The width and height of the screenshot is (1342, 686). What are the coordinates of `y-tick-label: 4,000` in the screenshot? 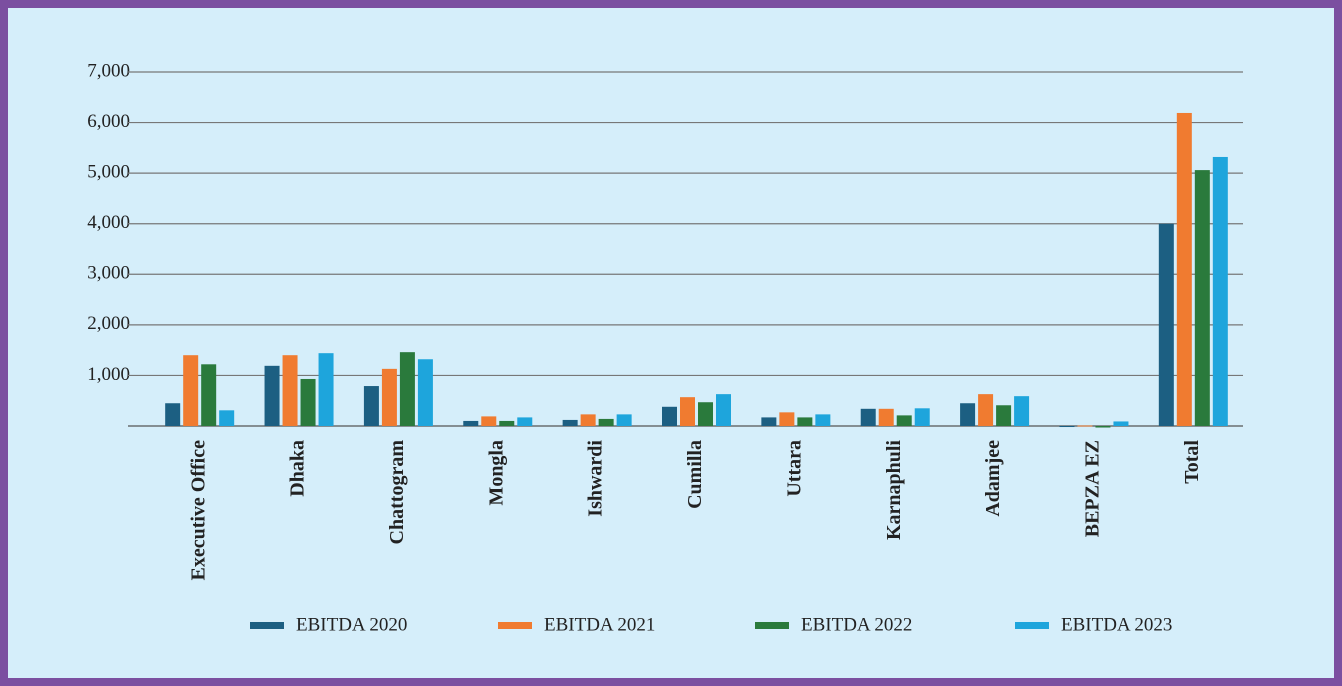 It's located at (108, 222).